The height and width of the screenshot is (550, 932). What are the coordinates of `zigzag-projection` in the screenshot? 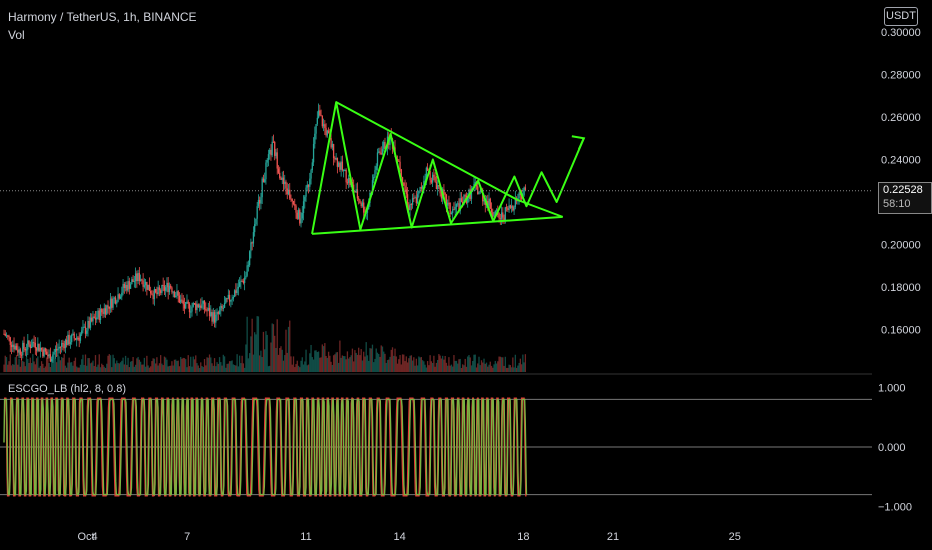 It's located at (448, 168).